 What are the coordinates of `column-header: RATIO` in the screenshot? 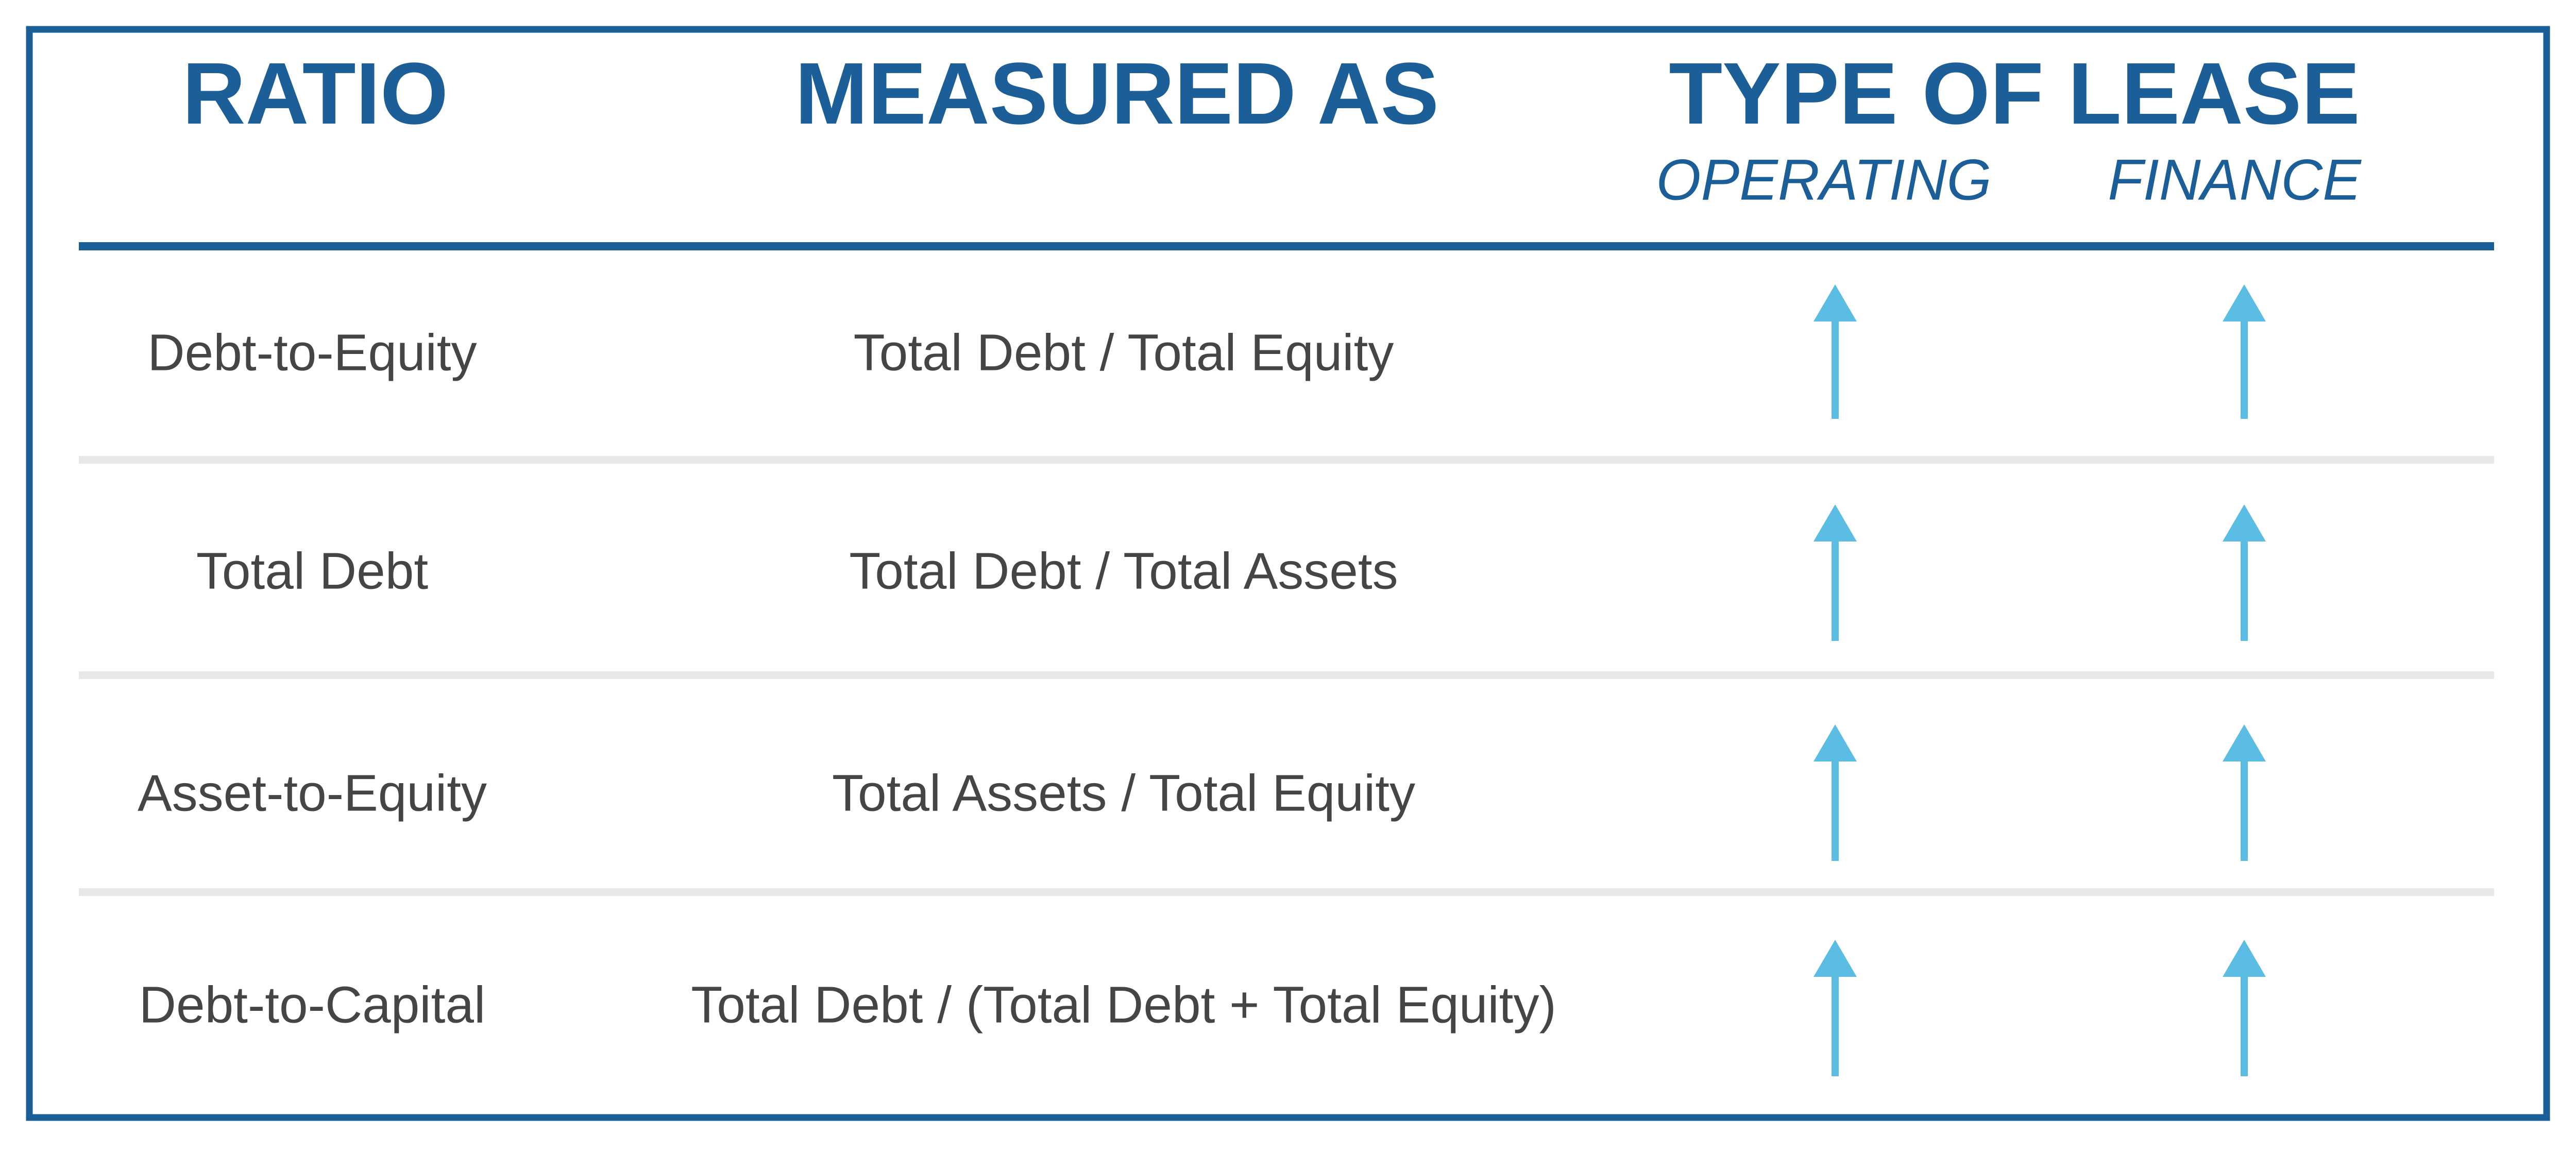 It's located at (315, 94).